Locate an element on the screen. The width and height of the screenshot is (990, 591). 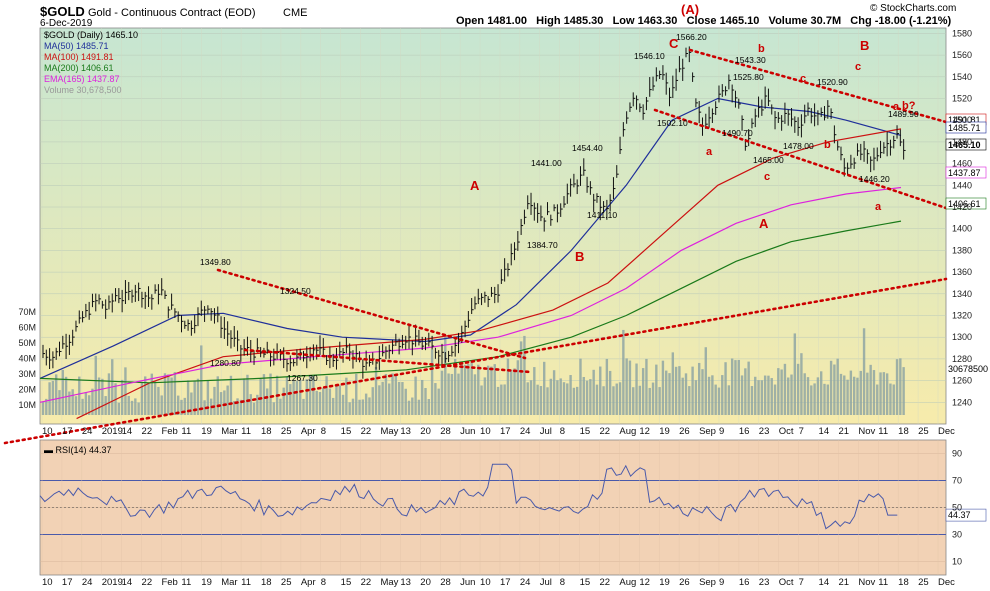
x-tick-label: 17 is located at coordinates (67, 431).